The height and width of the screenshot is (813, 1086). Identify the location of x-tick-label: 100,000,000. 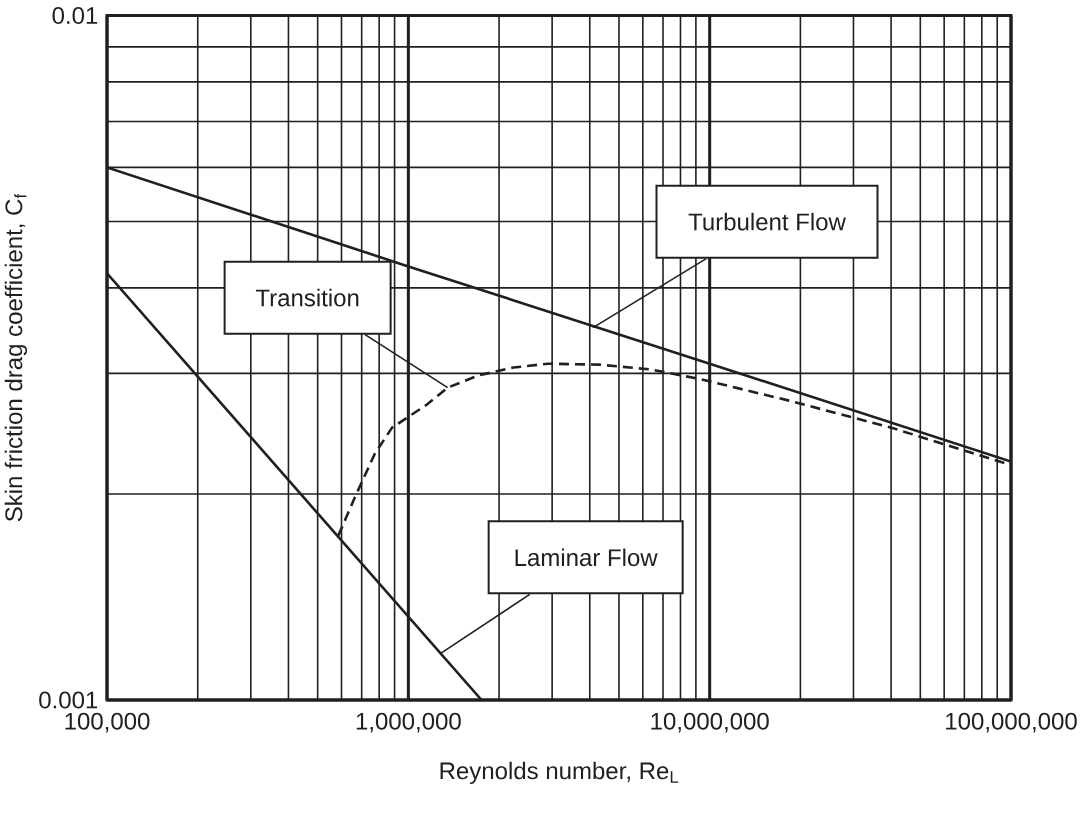
(1011, 722).